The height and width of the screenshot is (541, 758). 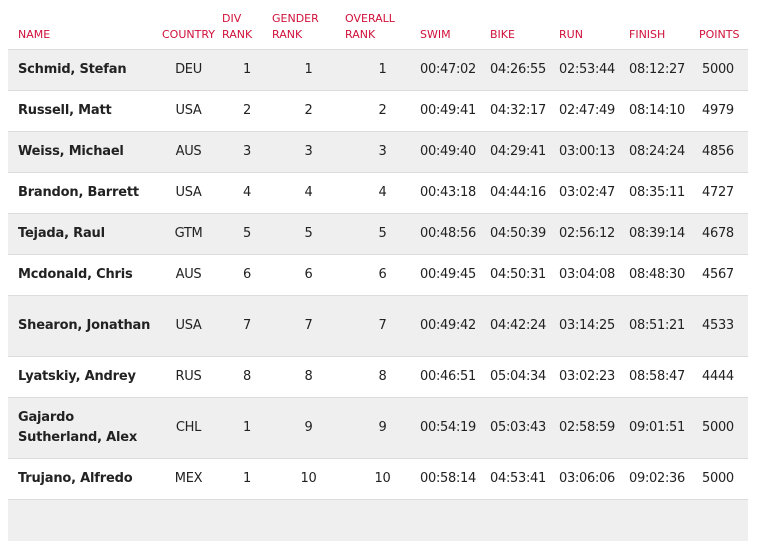 I want to click on finish-time-cell: 09:01:51, so click(x=664, y=428).